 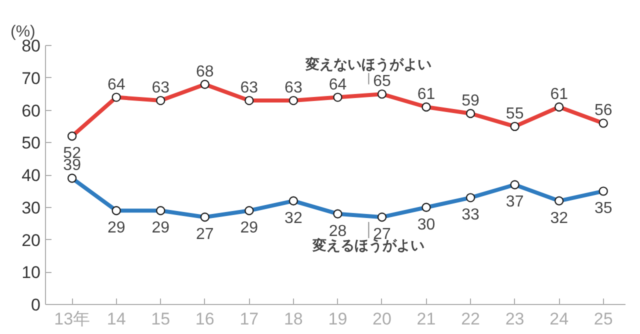 I want to click on y-tick-label: 70, so click(x=31, y=78).